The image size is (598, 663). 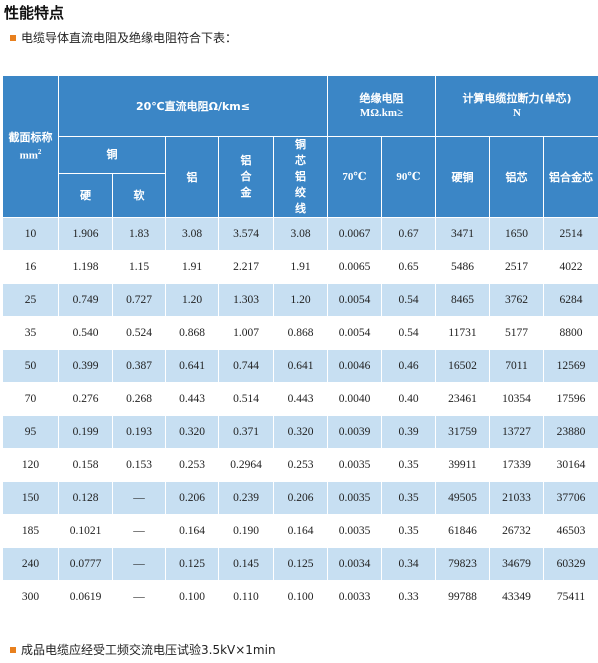 I want to click on cell-dc-hard: 1.906, so click(x=85, y=234).